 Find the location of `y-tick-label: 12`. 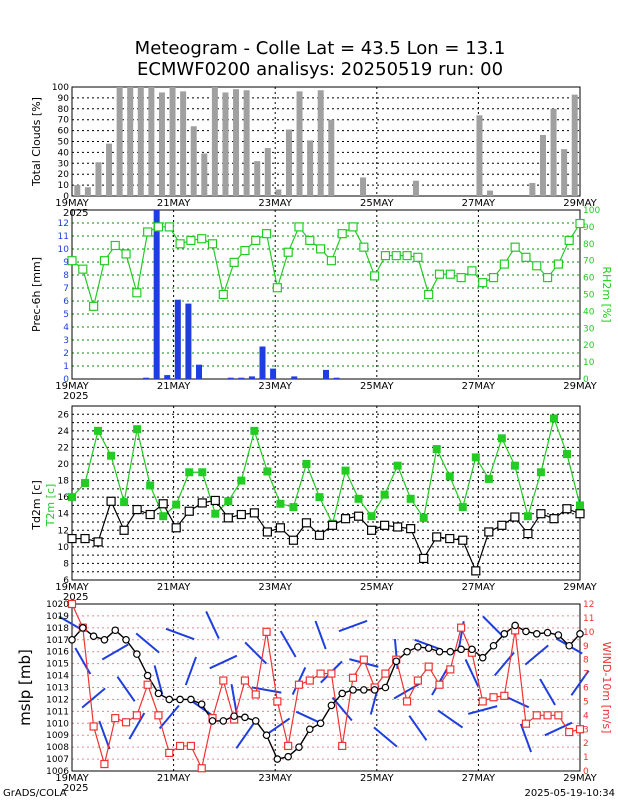

y-tick-label: 12 is located at coordinates (588, 605).